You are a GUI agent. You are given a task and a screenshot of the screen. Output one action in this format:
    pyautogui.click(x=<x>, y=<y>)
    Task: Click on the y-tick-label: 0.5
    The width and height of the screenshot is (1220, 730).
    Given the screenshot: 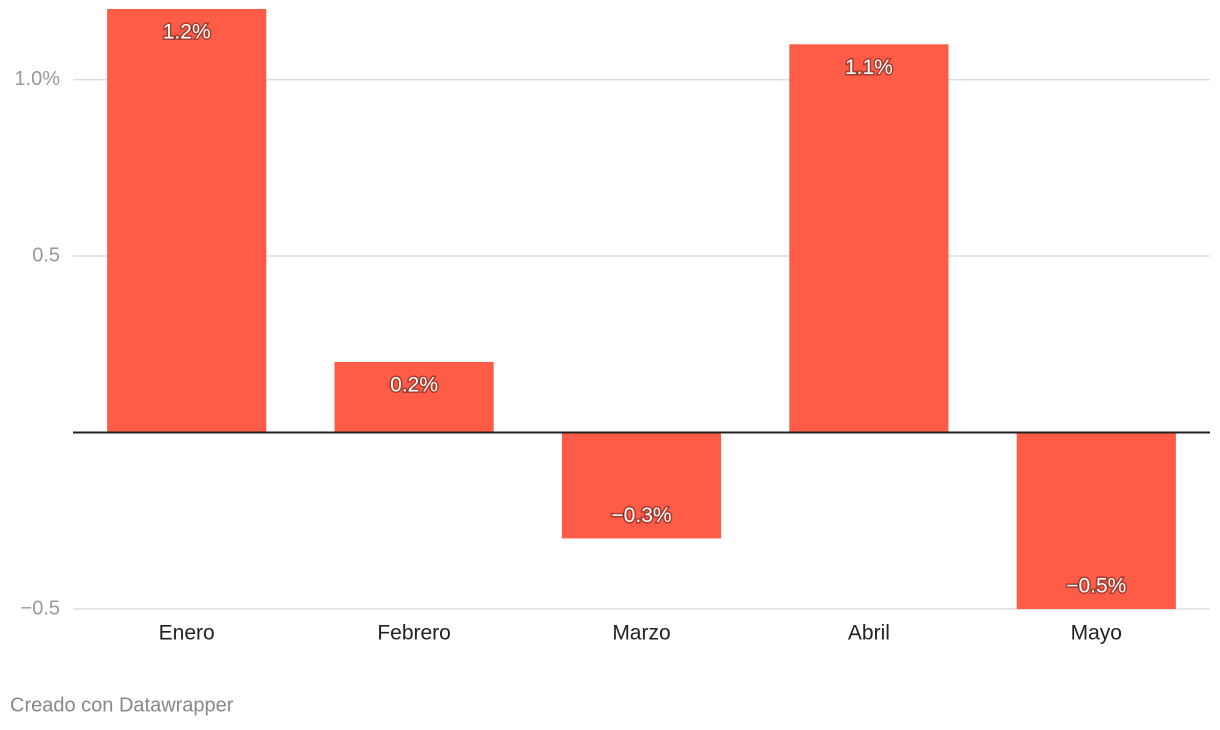 What is the action you would take?
    pyautogui.click(x=46, y=255)
    